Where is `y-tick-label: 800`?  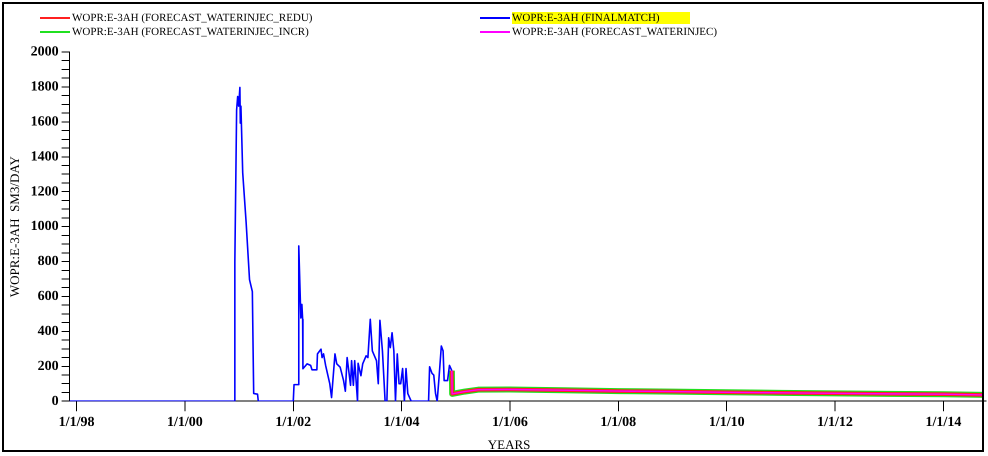
y-tick-label: 800 is located at coordinates (48, 262).